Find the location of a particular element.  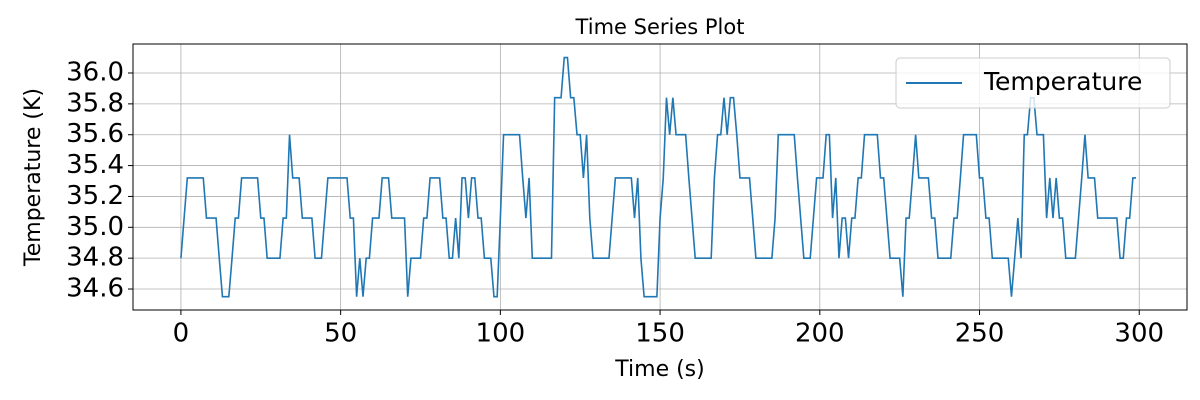

x-tick-label: 300 is located at coordinates (1139, 334).